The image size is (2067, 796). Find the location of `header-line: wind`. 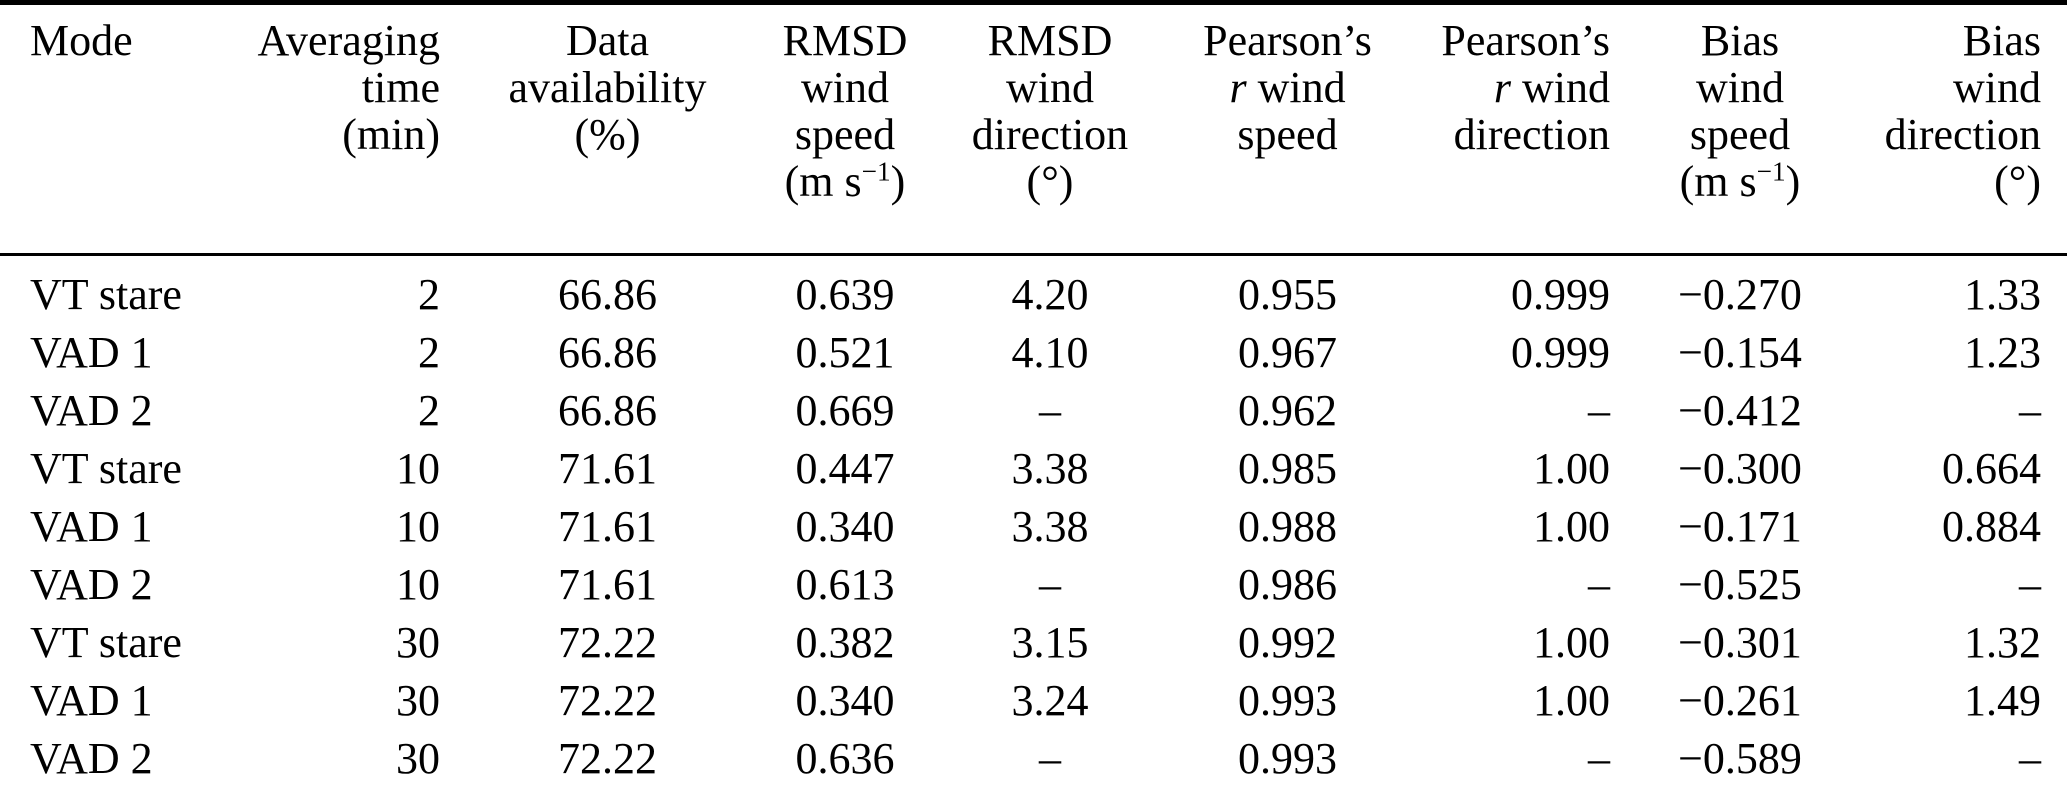

header-line: wind is located at coordinates (1050, 87).